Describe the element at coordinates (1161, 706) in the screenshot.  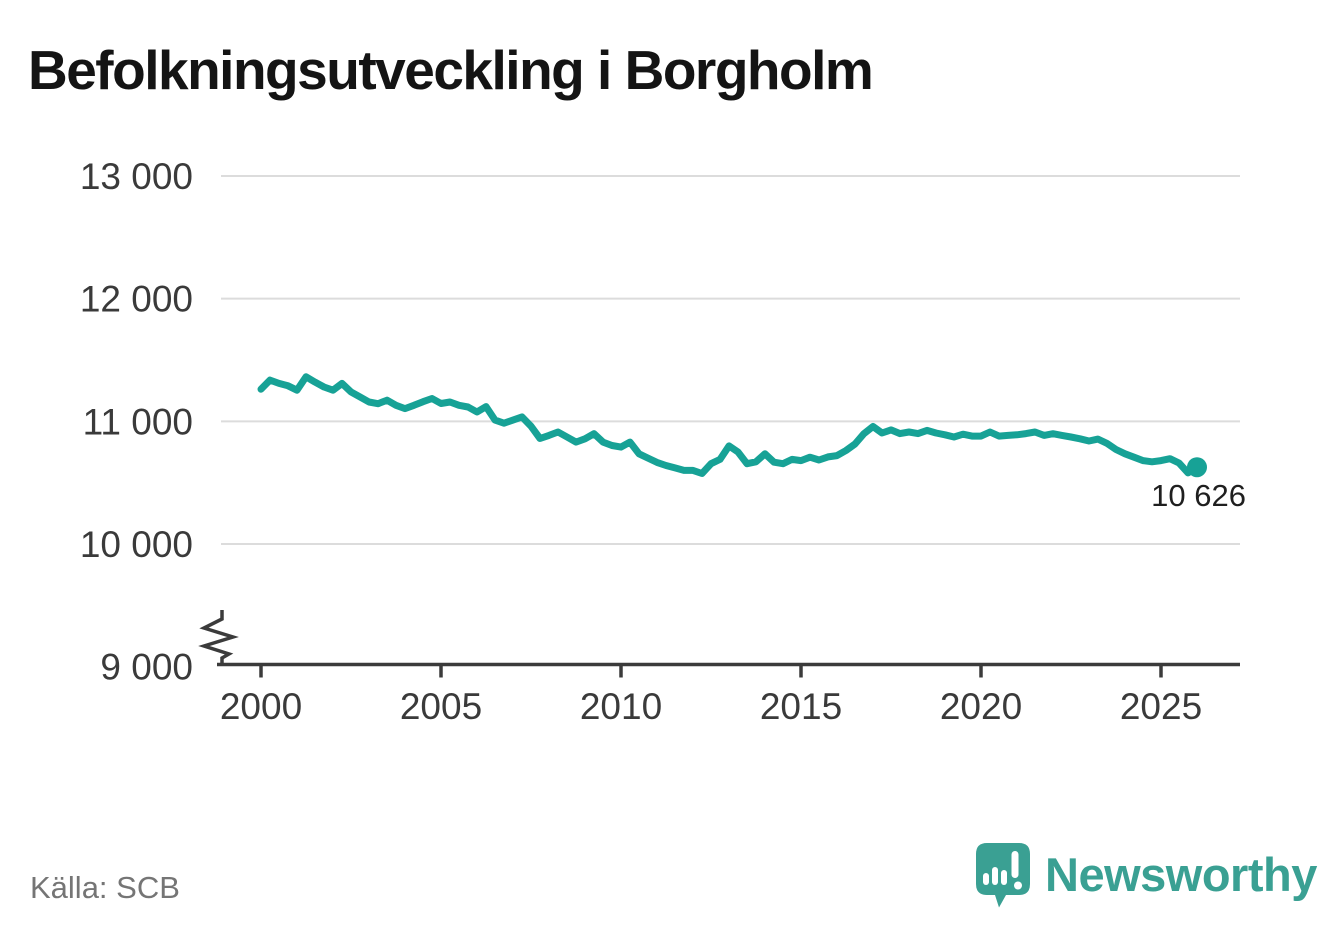
I see `x-tick-label-2025: 2025` at that location.